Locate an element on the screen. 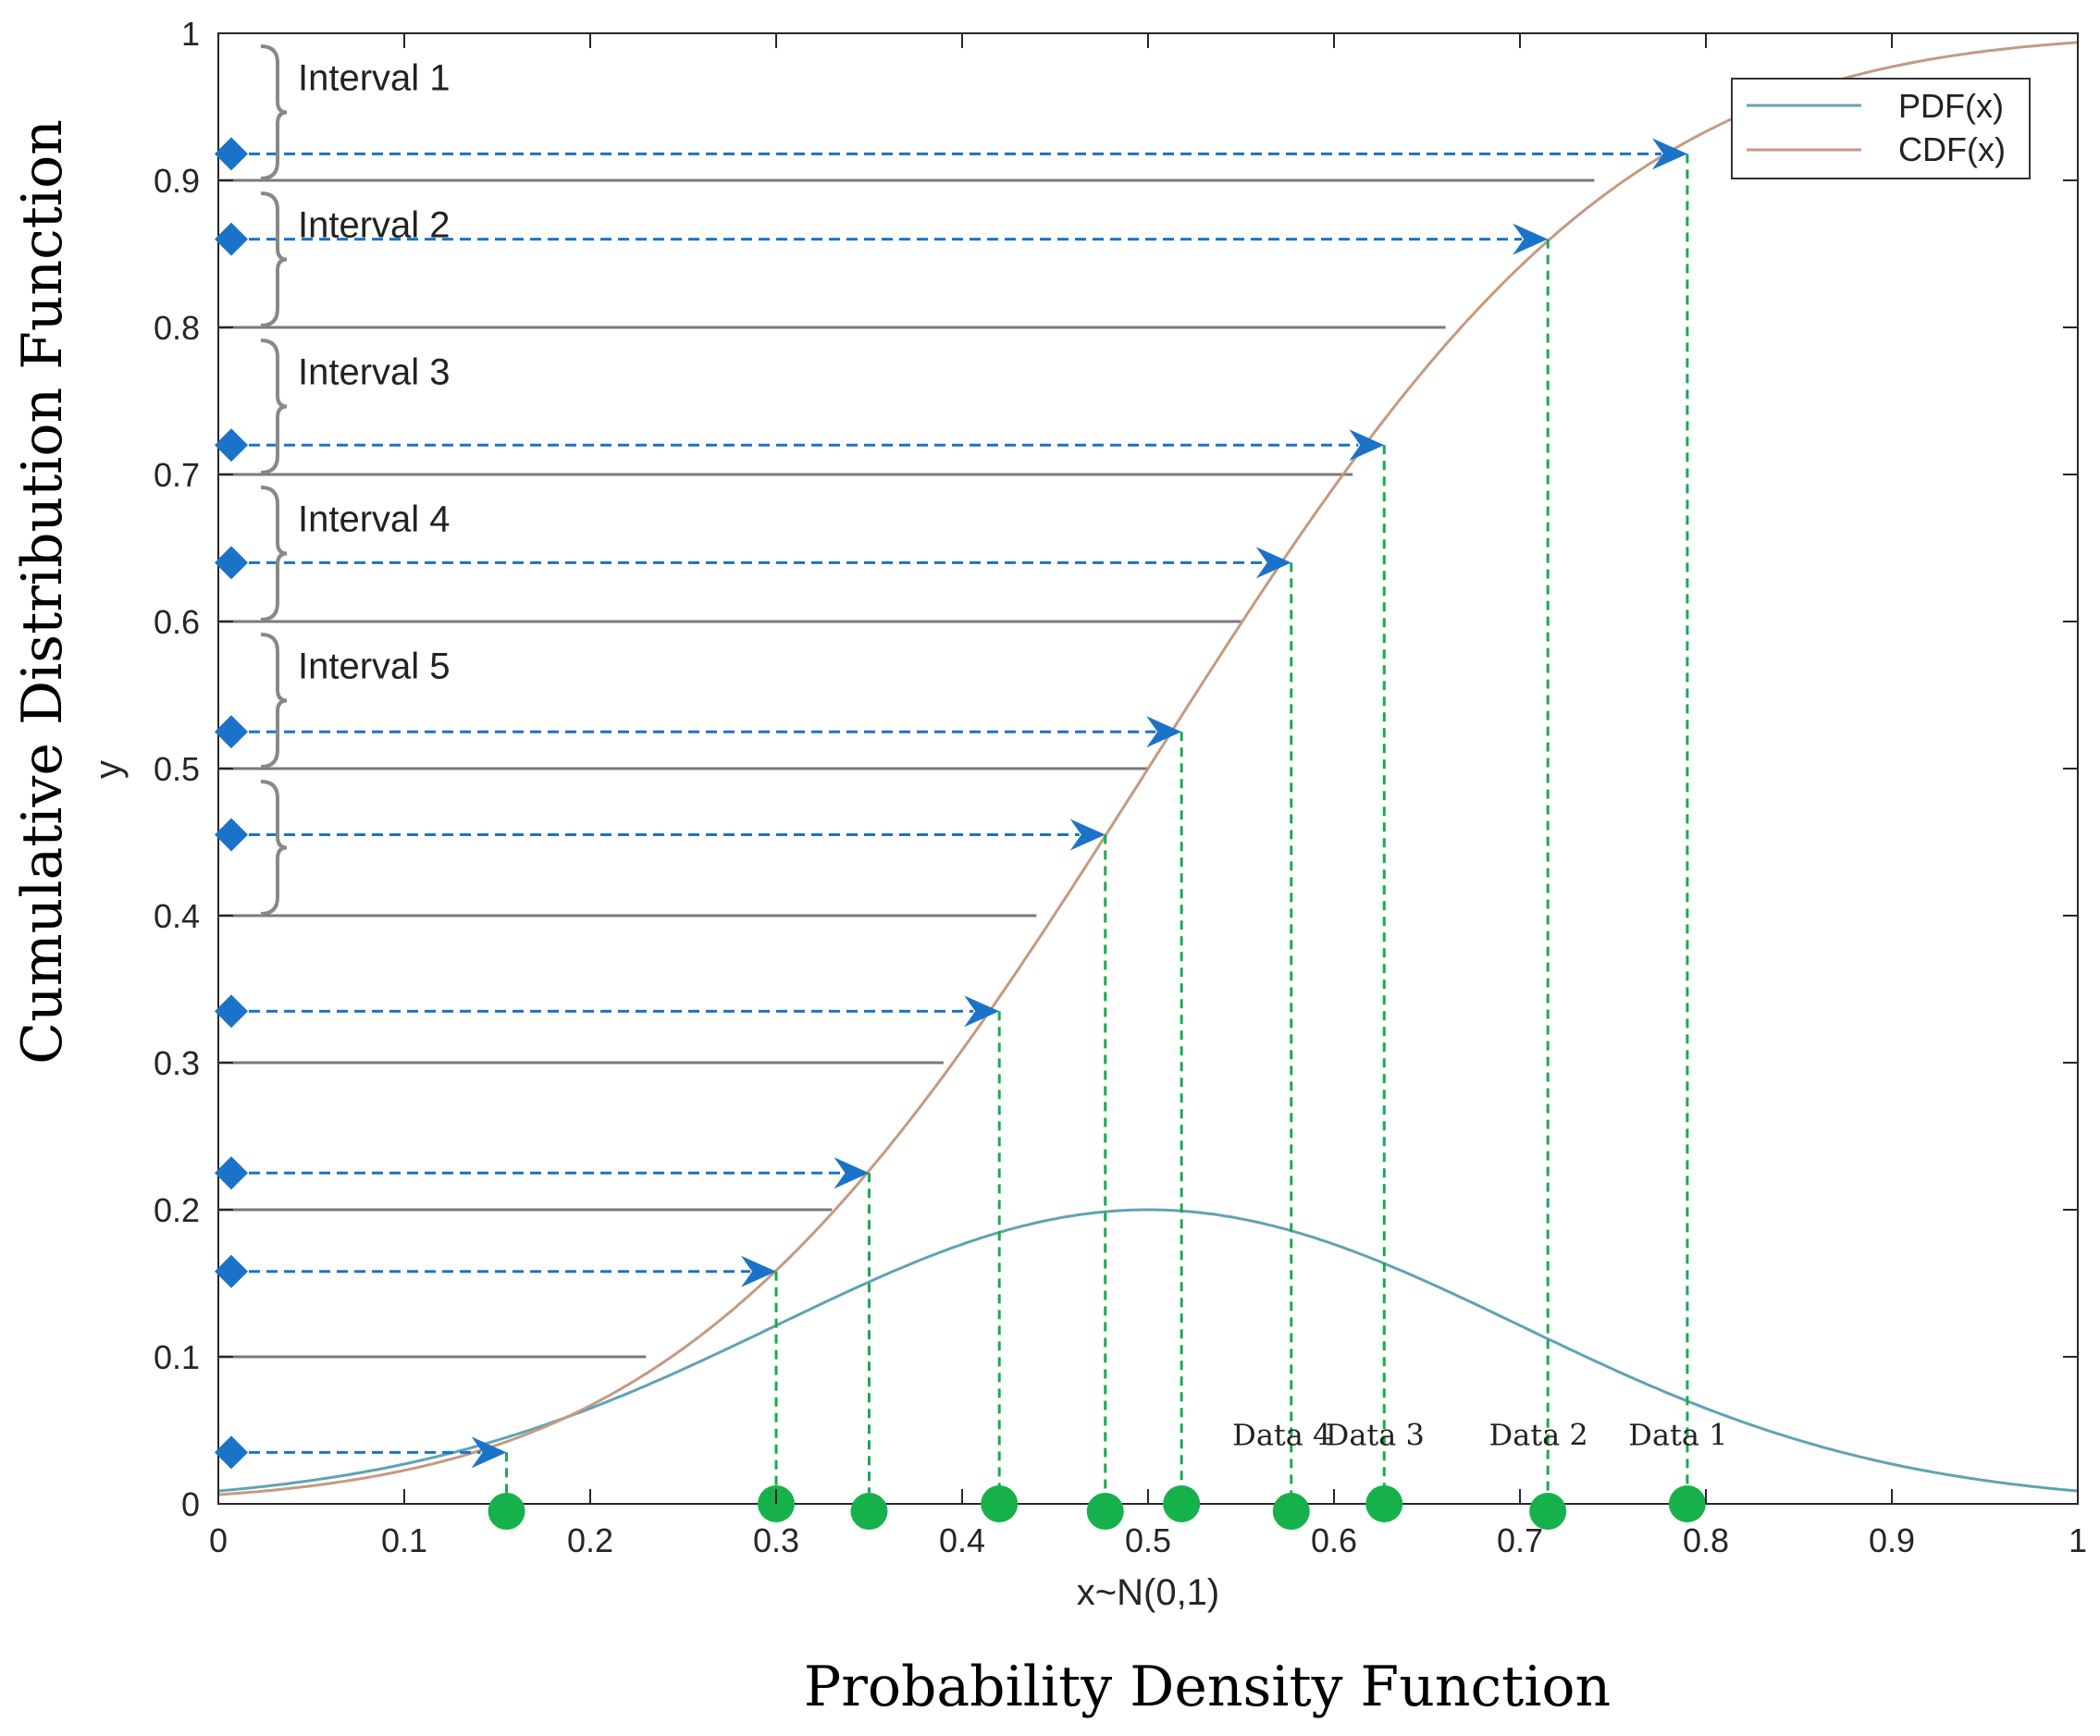 The width and height of the screenshot is (2100, 1736). data-label: Data 2 is located at coordinates (1538, 1434).